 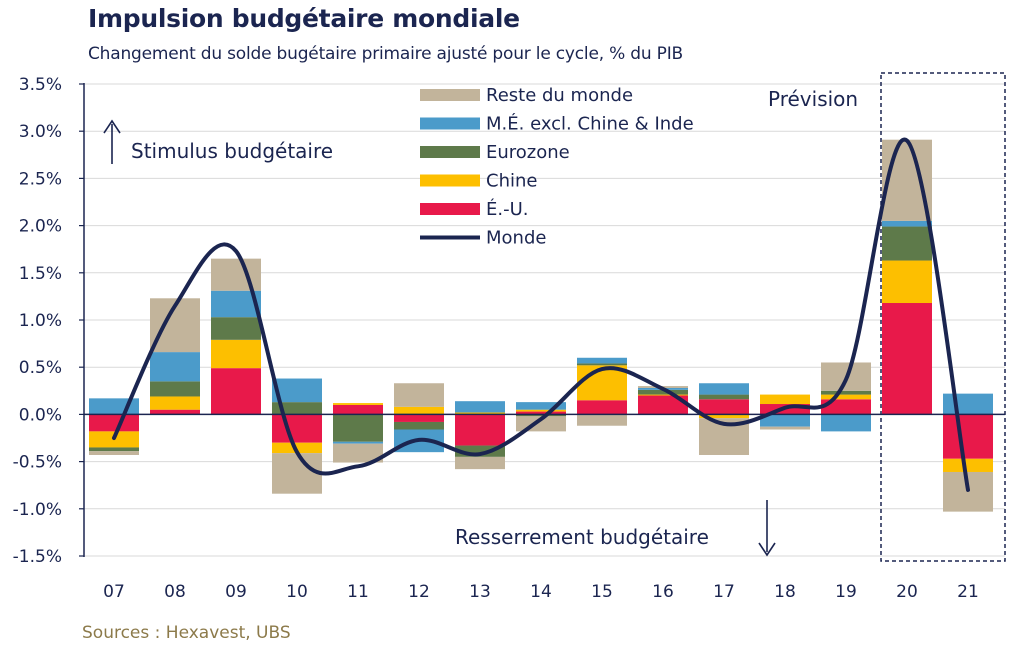 I want to click on legend-swatch-reste-du-monde, so click(x=450, y=95).